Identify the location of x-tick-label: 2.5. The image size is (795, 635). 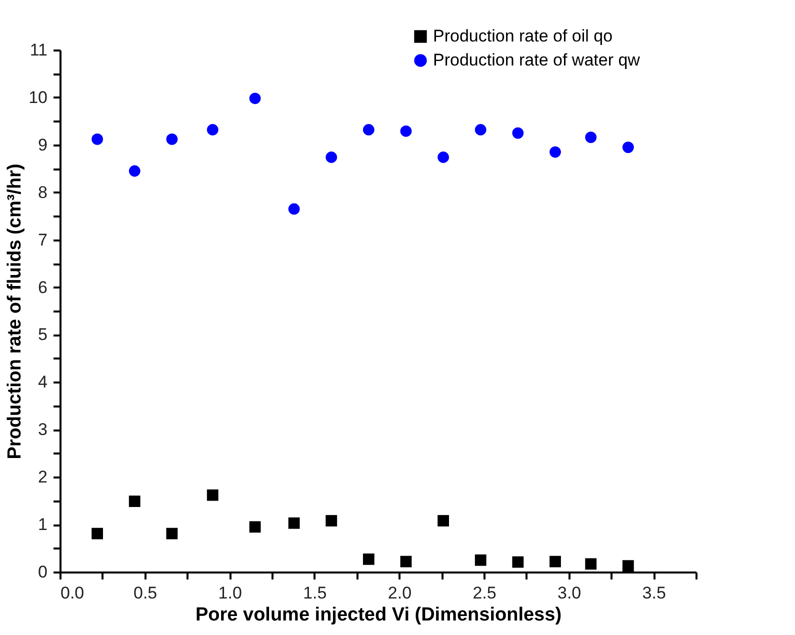
(484, 593).